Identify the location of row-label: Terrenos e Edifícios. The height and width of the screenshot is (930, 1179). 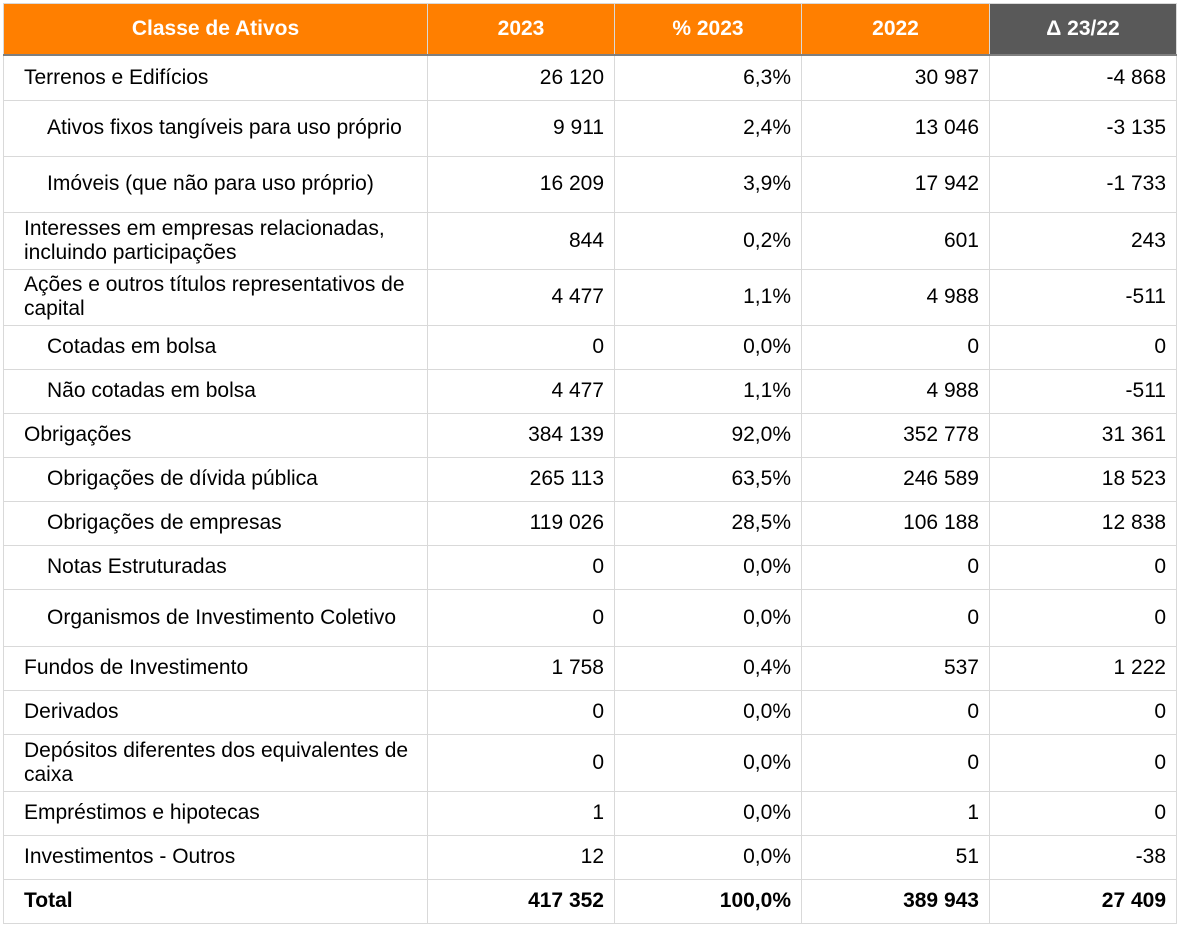
(215, 77).